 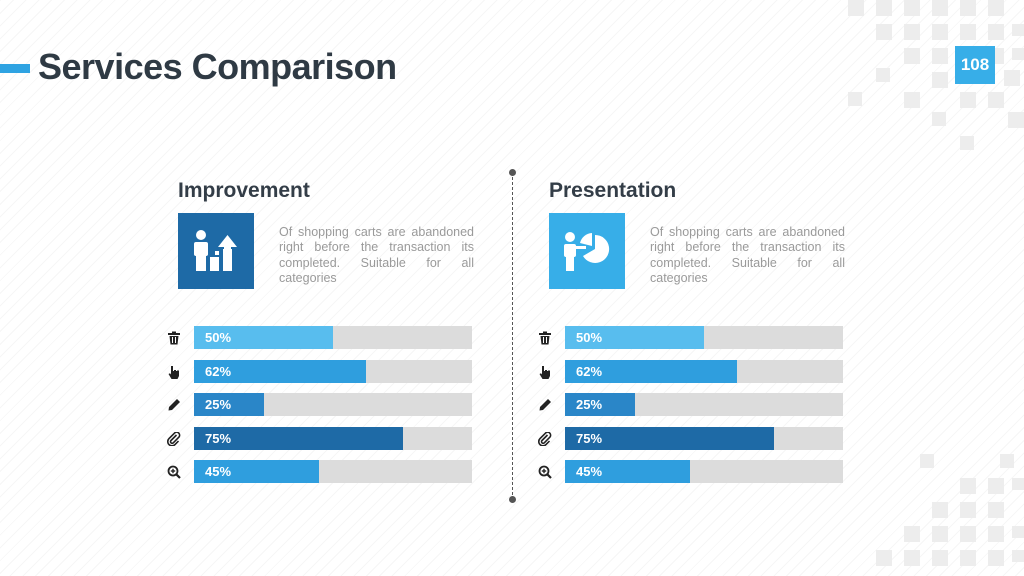 What do you see at coordinates (975, 65) in the screenshot?
I see `page-number-badge: 108` at bounding box center [975, 65].